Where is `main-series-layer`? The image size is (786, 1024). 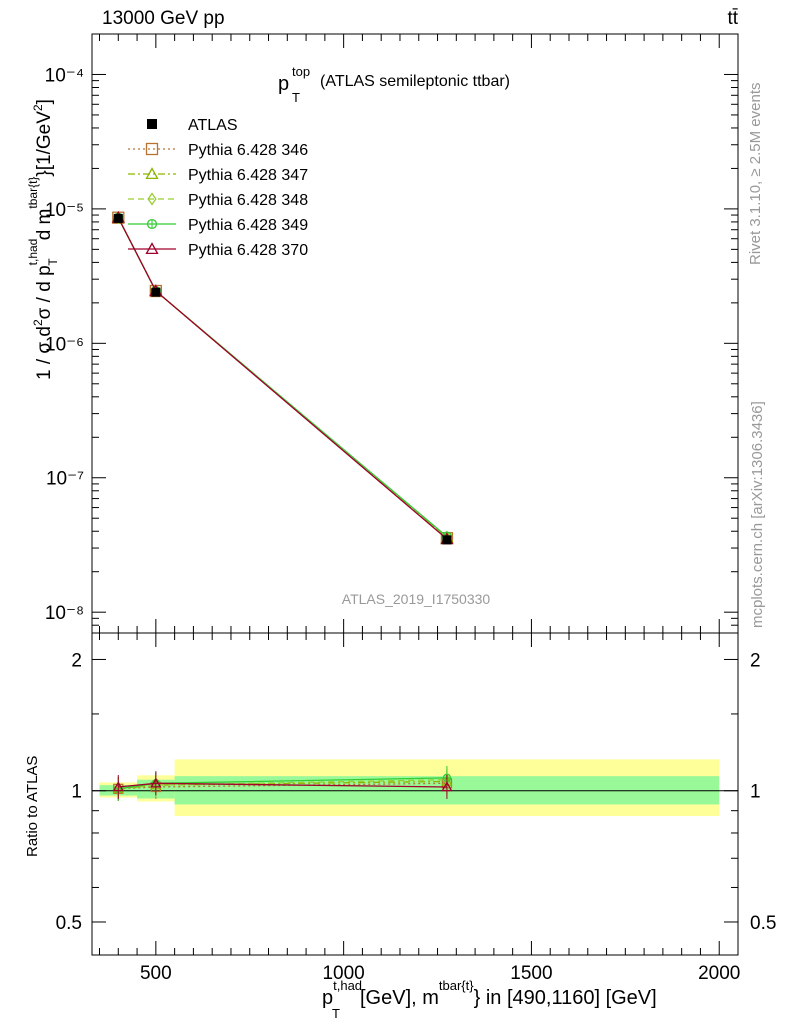 main-series-layer is located at coordinates (282, 377).